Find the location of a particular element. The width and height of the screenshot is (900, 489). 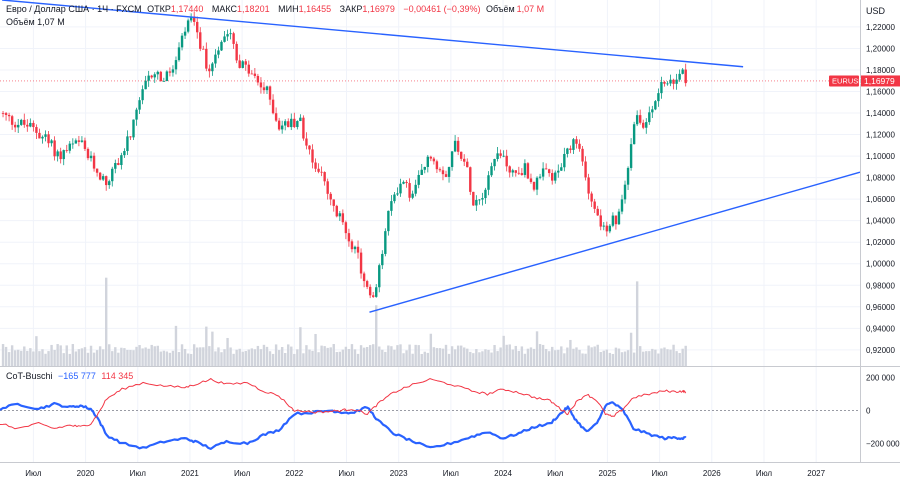

cot-series-line is located at coordinates (343, 404).